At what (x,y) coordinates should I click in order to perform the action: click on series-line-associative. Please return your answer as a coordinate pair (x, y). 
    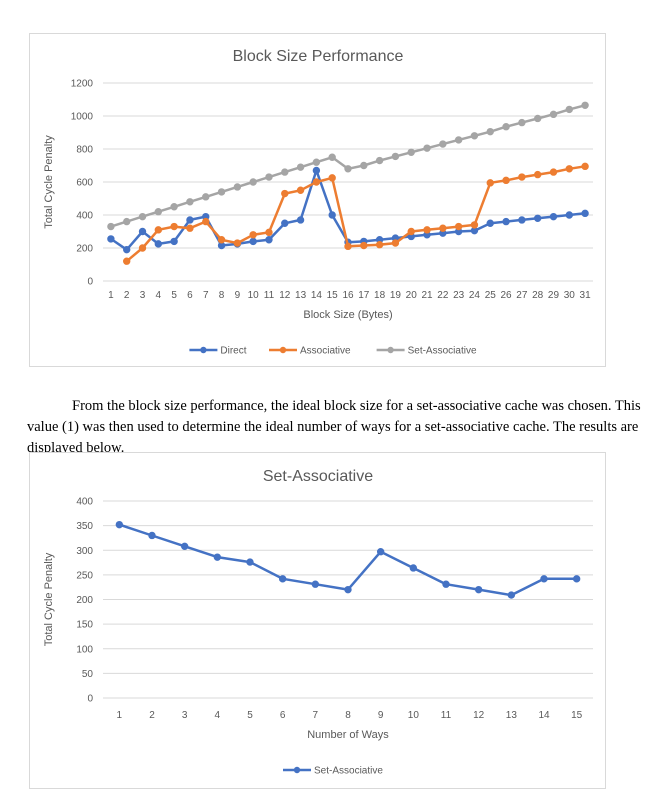
    Looking at the image, I should click on (355, 214).